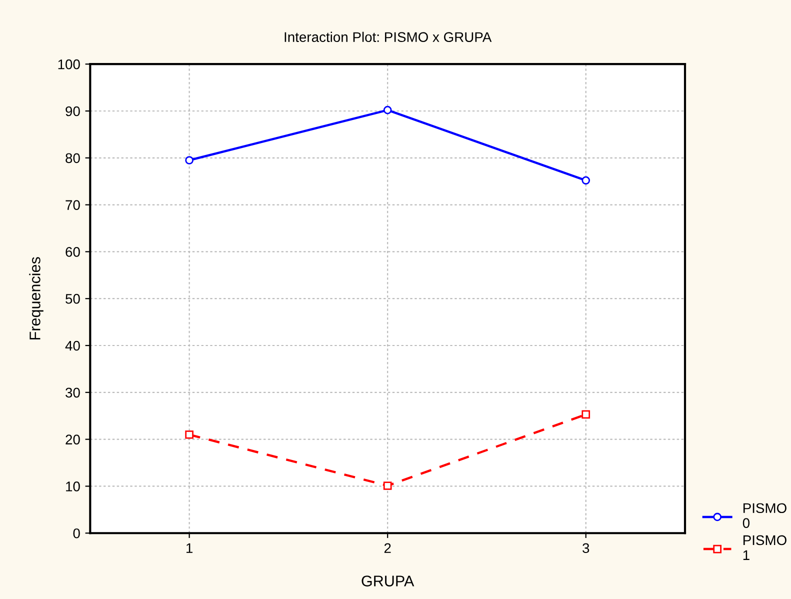  I want to click on y-tick-label: 60, so click(73, 252).